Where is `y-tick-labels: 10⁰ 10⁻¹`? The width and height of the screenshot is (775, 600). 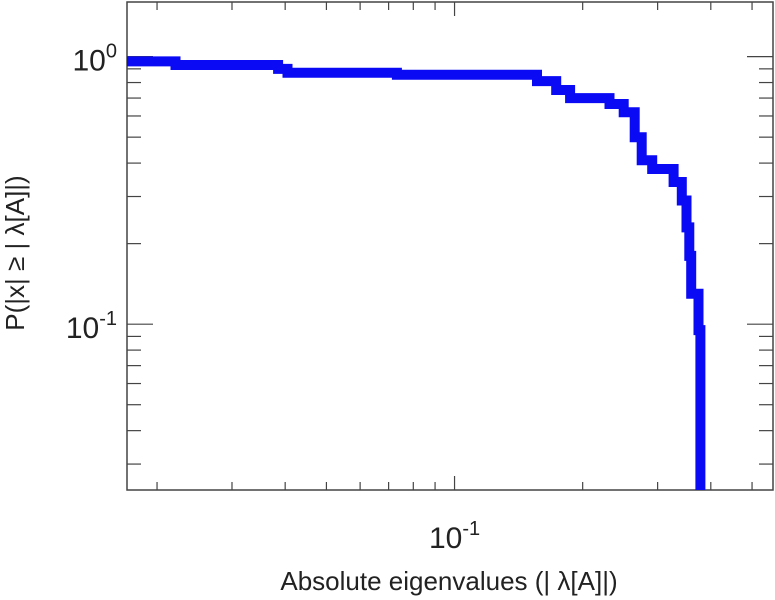 y-tick-labels: 10⁰ 10⁻¹ is located at coordinates (91, 193).